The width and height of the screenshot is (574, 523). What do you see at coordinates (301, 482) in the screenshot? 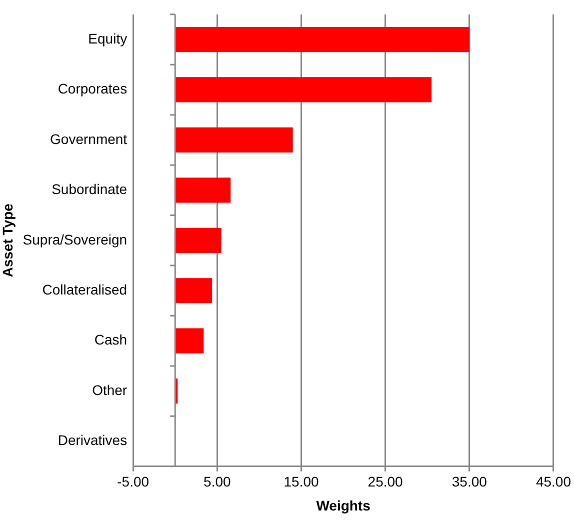
I see `x-tick-label: 15.00` at bounding box center [301, 482].